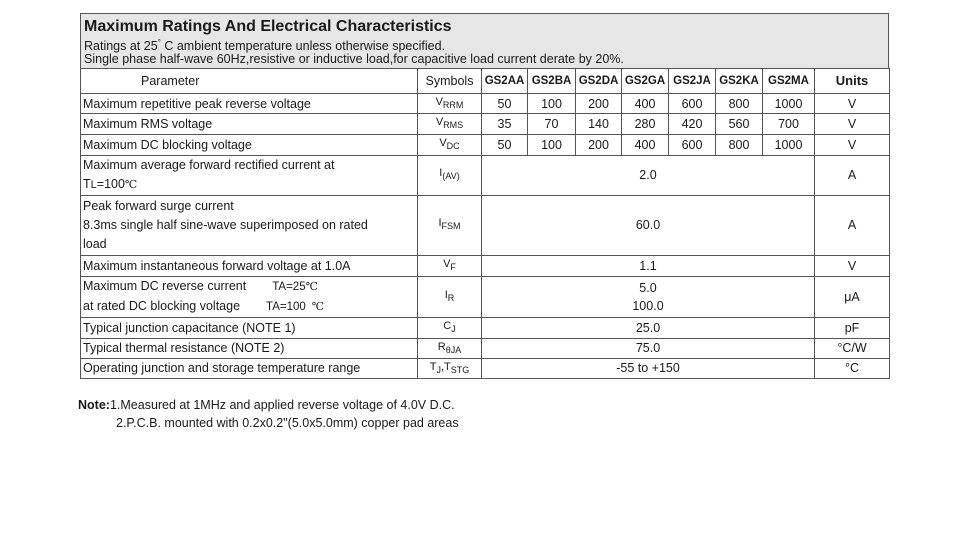 This screenshot has height=549, width=973. What do you see at coordinates (645, 81) in the screenshot?
I see `col-part: GS2GA` at bounding box center [645, 81].